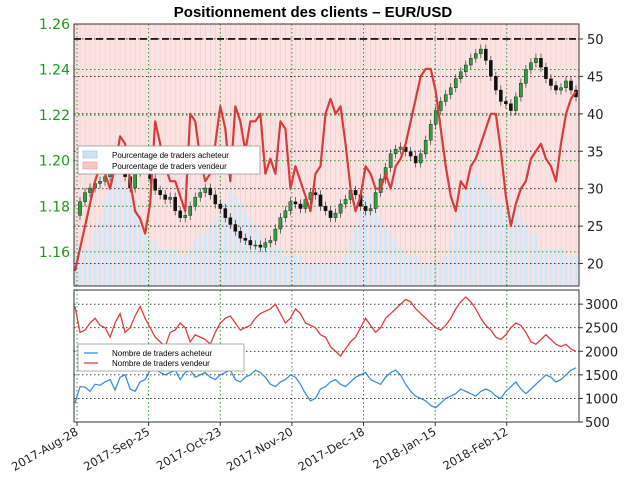 The image size is (624, 478). What do you see at coordinates (54, 253) in the screenshot?
I see `left-tick-label: 1.16` at bounding box center [54, 253].